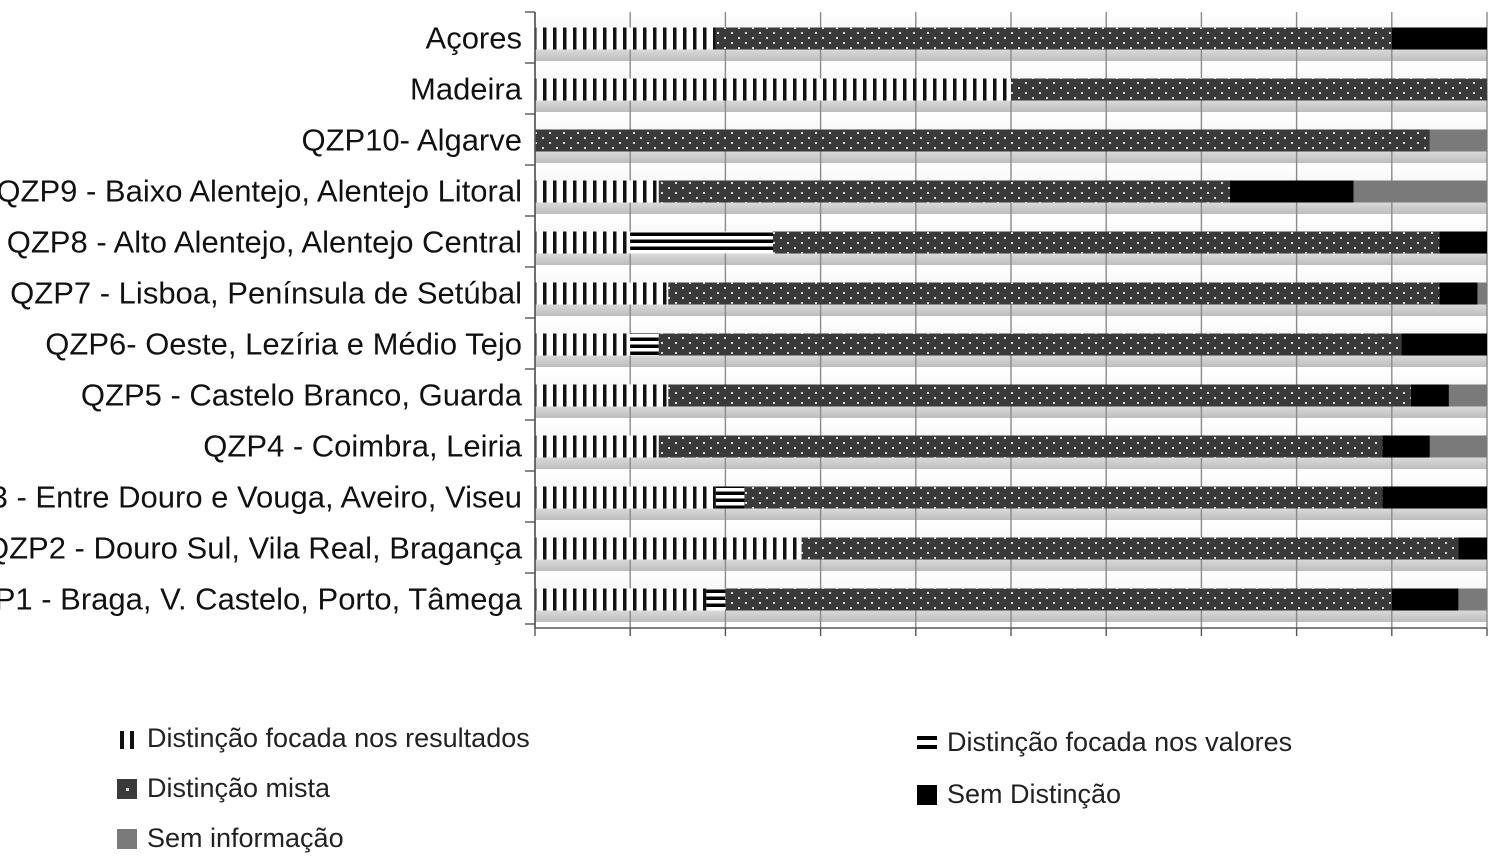  Describe the element at coordinates (302, 395) in the screenshot. I see `category-label: QZP5 - Castelo Branco, Guarda` at that location.